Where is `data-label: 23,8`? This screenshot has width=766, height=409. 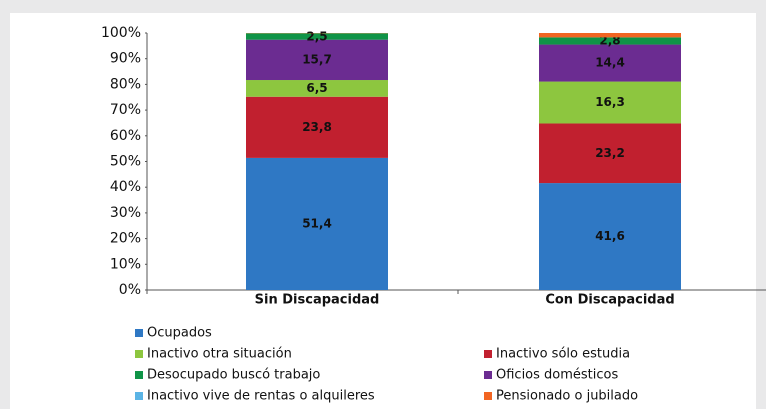 data-label: 23,8 is located at coordinates (317, 127).